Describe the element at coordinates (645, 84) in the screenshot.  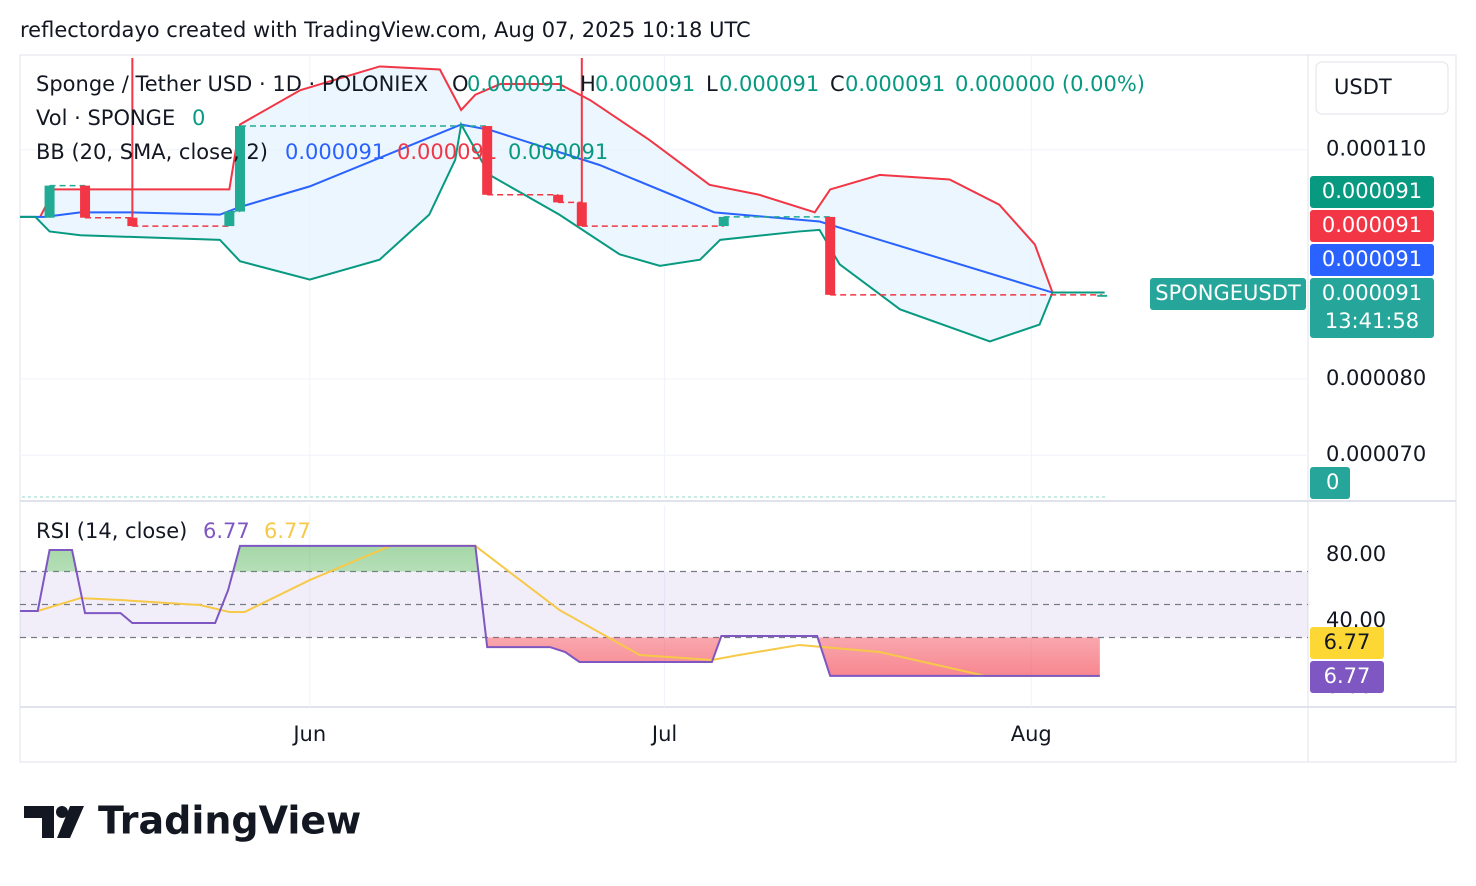
I see `high: 0.000091` at that location.